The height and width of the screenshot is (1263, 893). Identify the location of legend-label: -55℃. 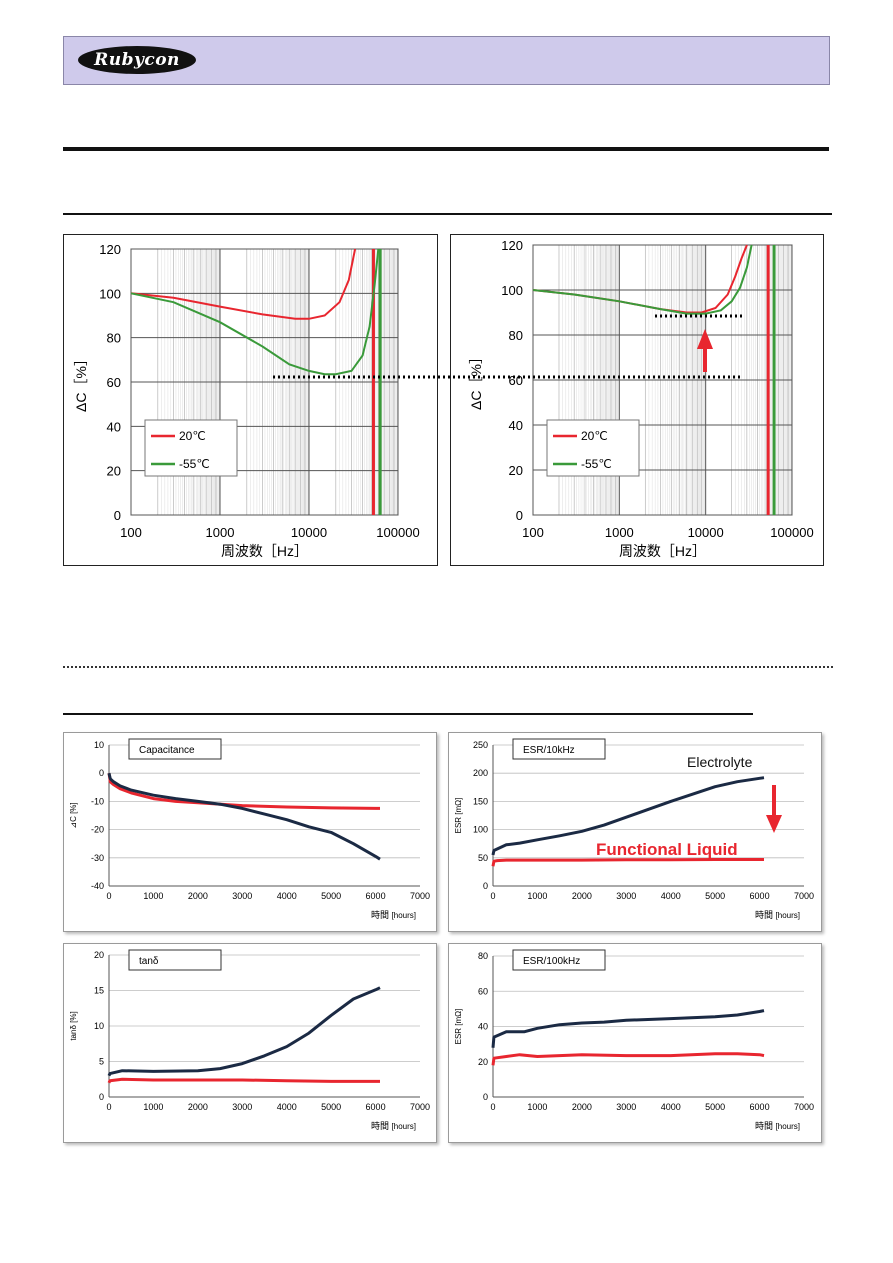
(596, 464).